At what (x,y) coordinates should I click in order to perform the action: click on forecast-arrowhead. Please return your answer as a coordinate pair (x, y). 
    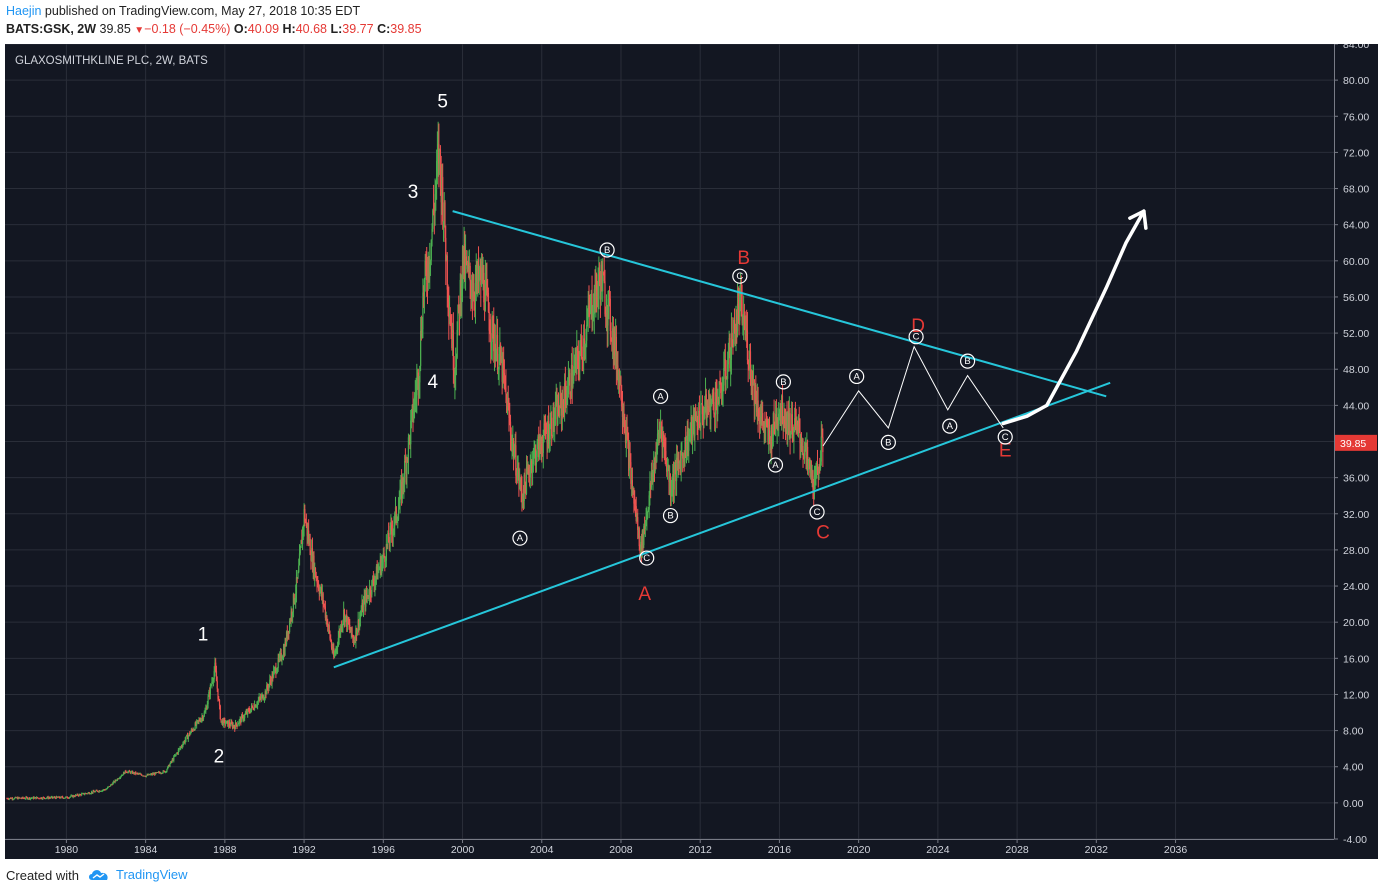
    Looking at the image, I should click on (1138, 219).